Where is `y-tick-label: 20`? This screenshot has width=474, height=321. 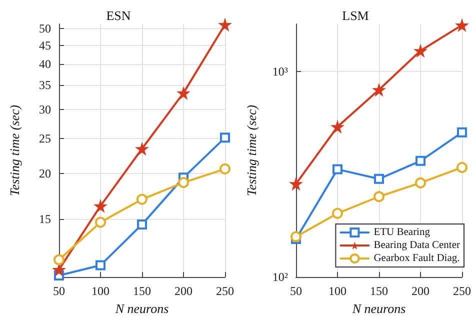 y-tick-label: 20 is located at coordinates (45, 173).